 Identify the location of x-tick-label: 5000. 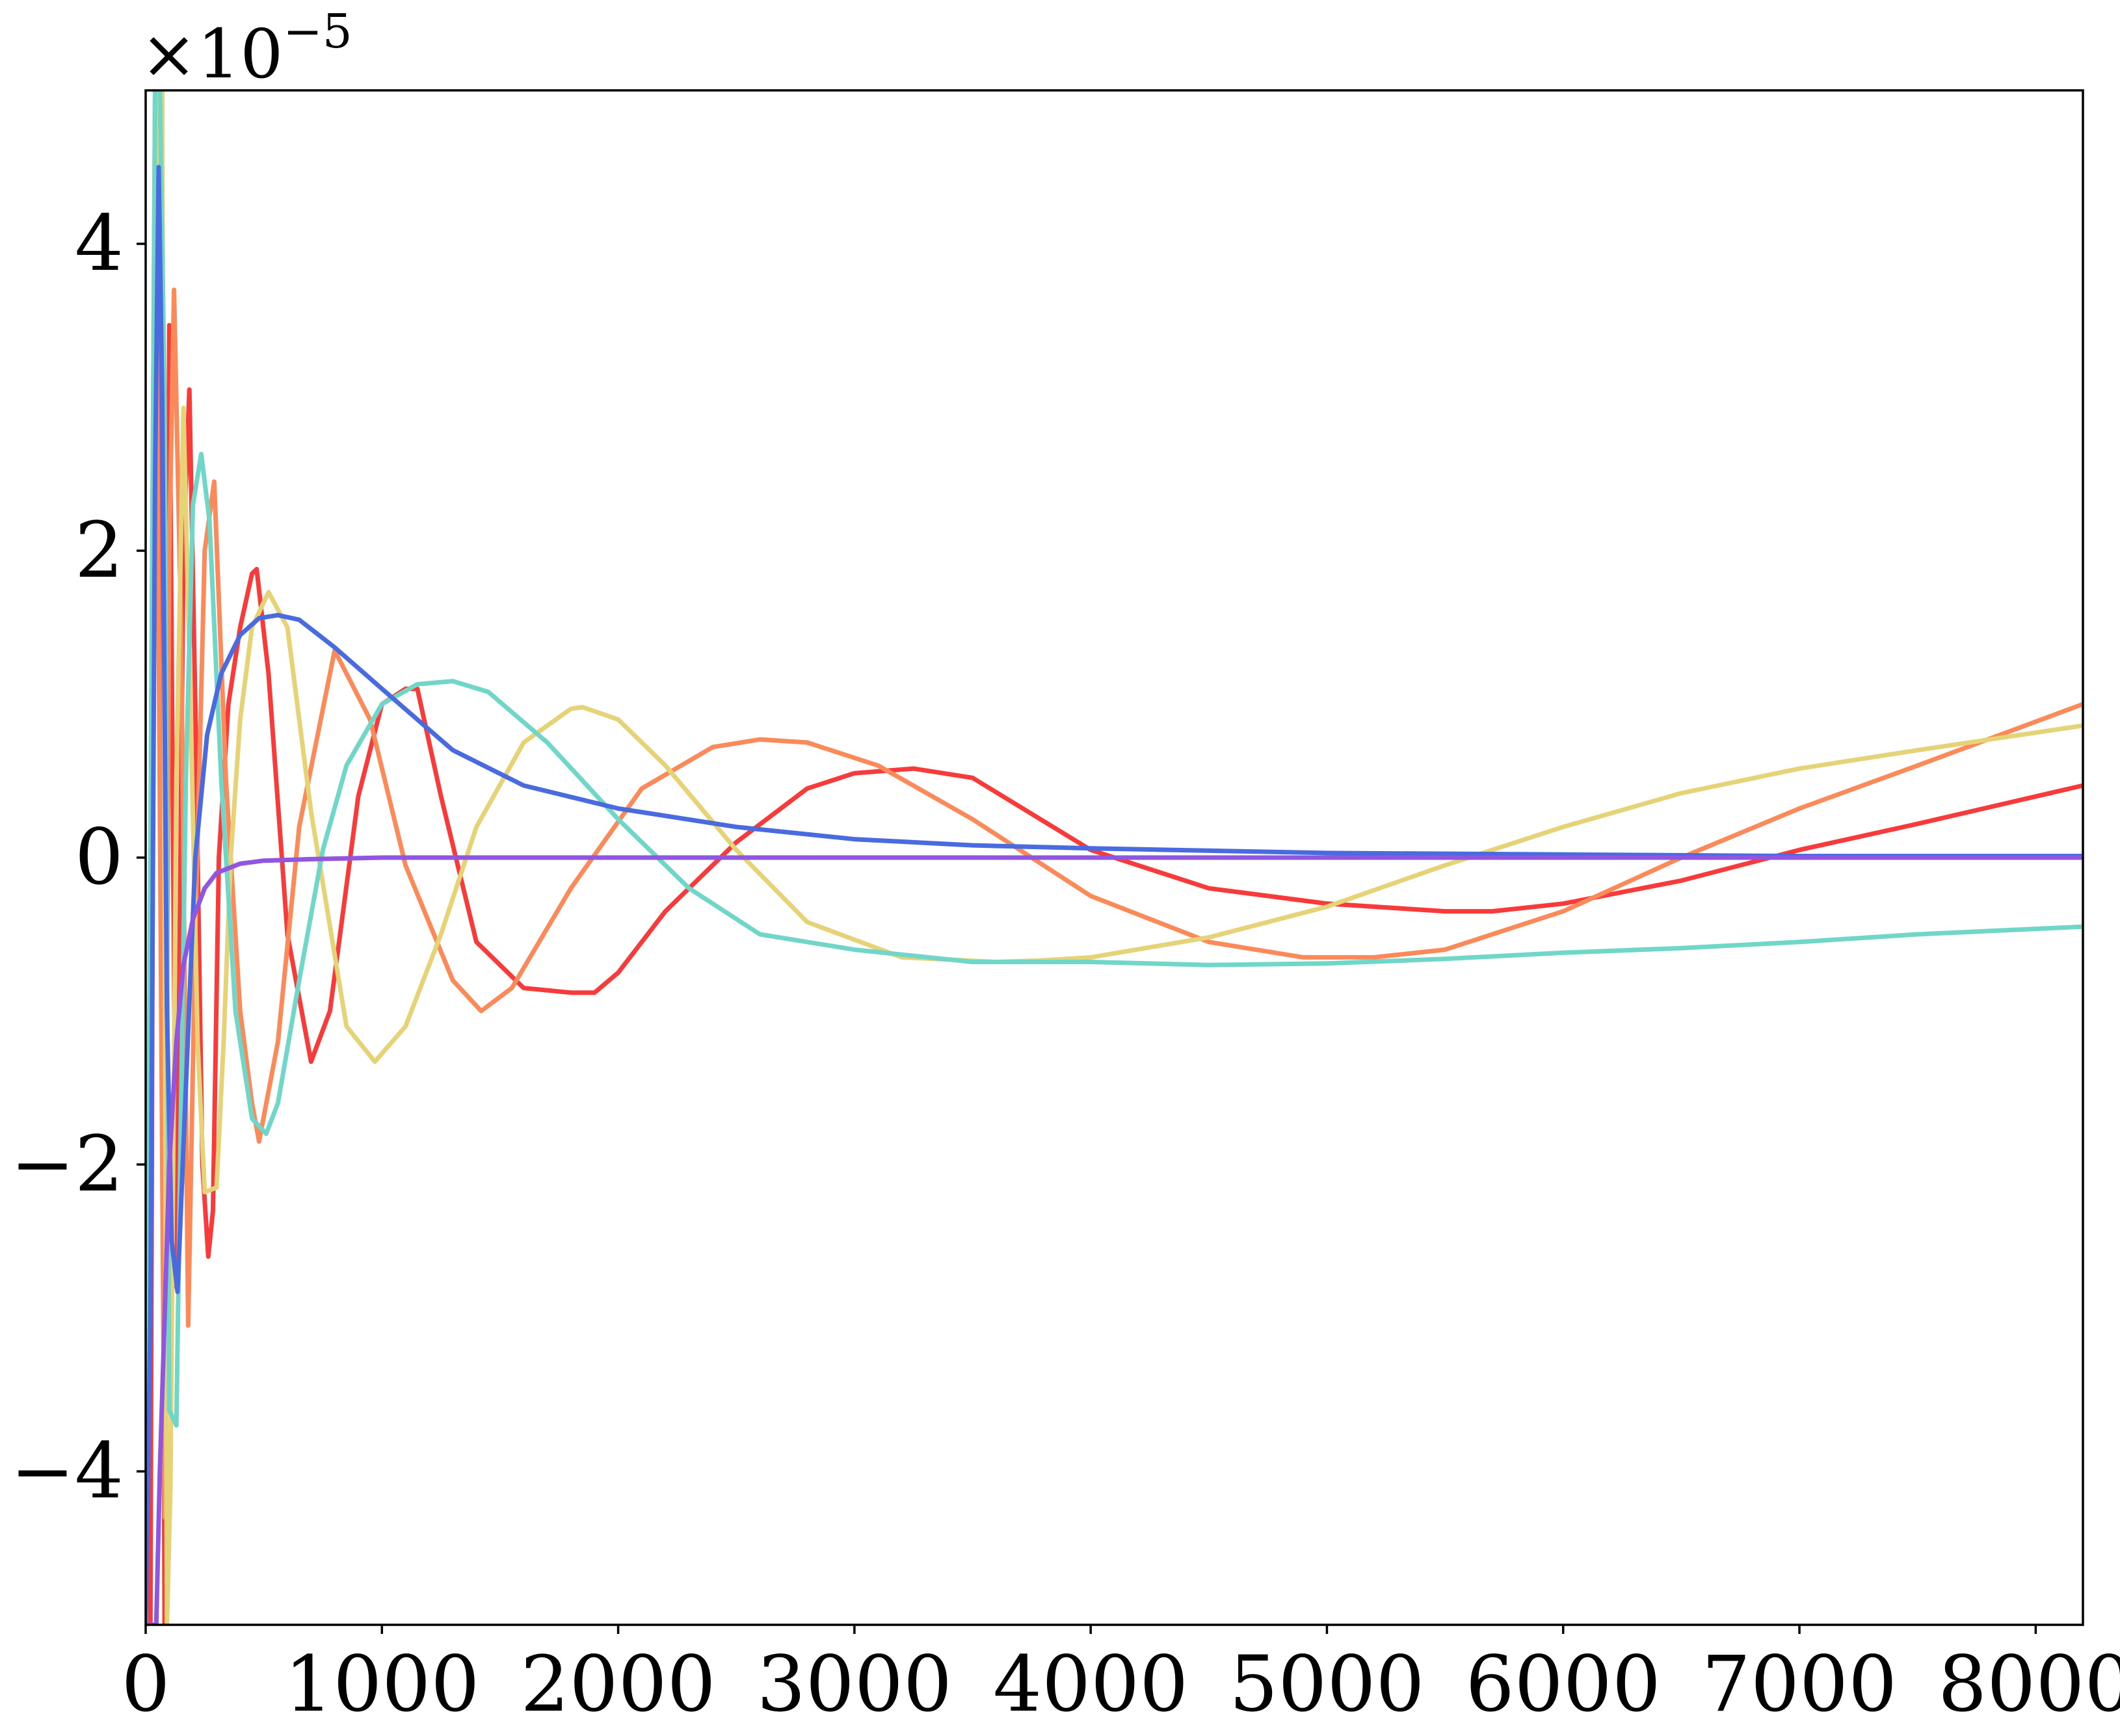
(1326, 1684).